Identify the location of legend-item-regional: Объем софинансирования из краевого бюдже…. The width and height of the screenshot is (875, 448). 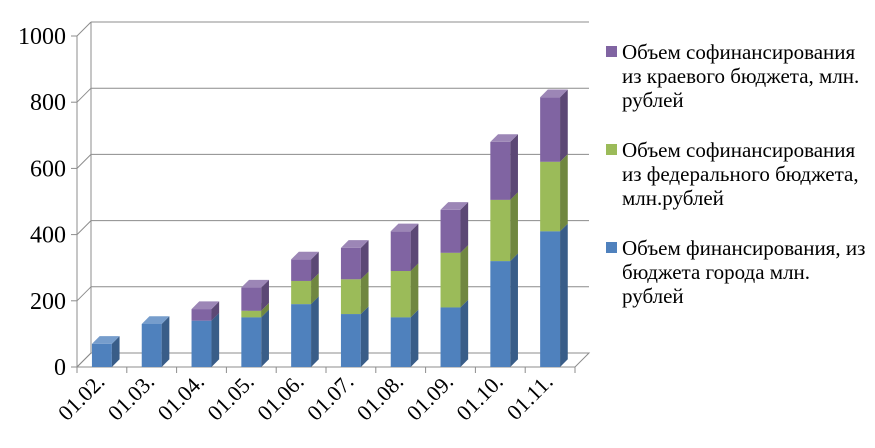
(738, 76).